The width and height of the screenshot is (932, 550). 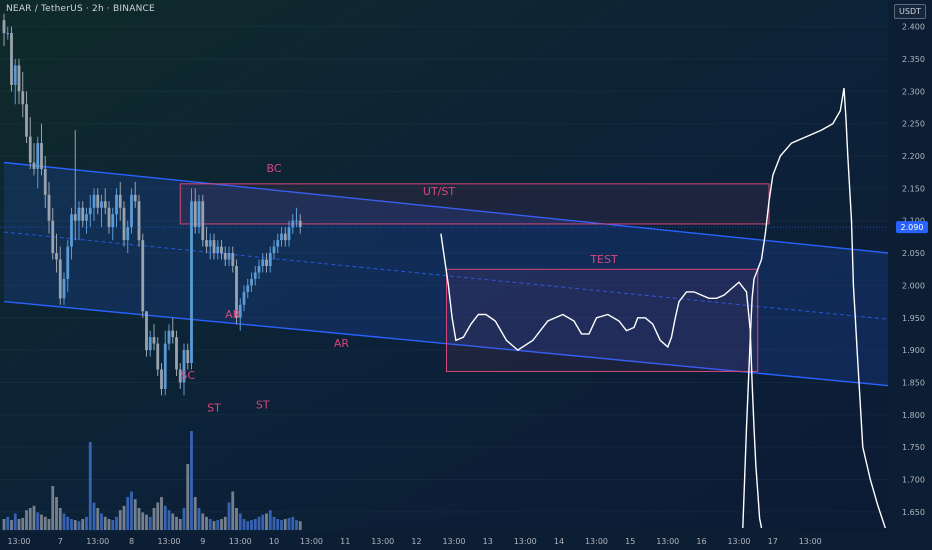 What do you see at coordinates (913, 253) in the screenshot?
I see `price-tick-label: 2.050` at bounding box center [913, 253].